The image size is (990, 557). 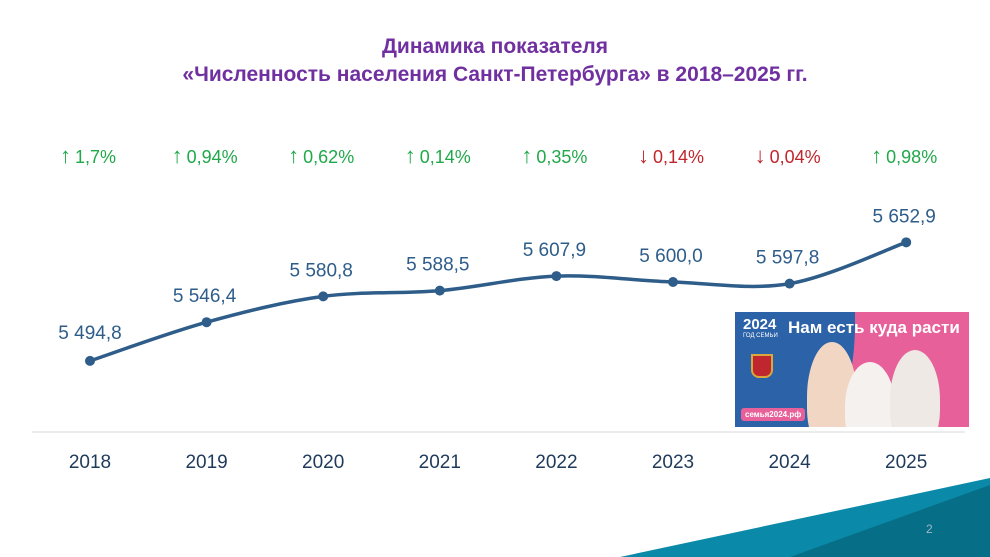 What do you see at coordinates (554, 250) in the screenshot?
I see `data-label: 5 607,9` at bounding box center [554, 250].